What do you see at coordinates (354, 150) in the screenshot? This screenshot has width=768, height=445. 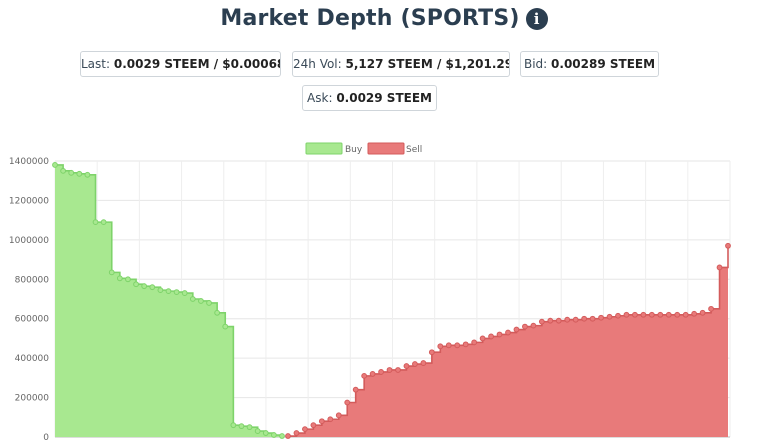 I see `legend-buy-label: Buy` at bounding box center [354, 150].